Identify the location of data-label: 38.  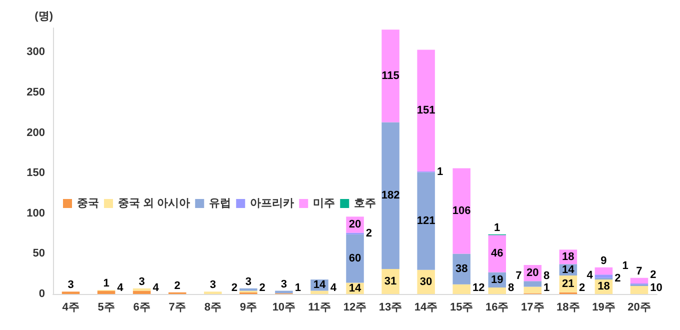
(461, 269).